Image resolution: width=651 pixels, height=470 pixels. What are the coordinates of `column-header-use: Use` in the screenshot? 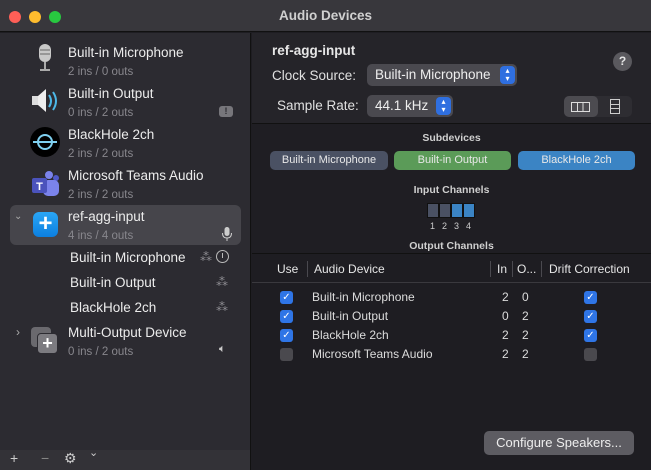 It's located at (288, 269).